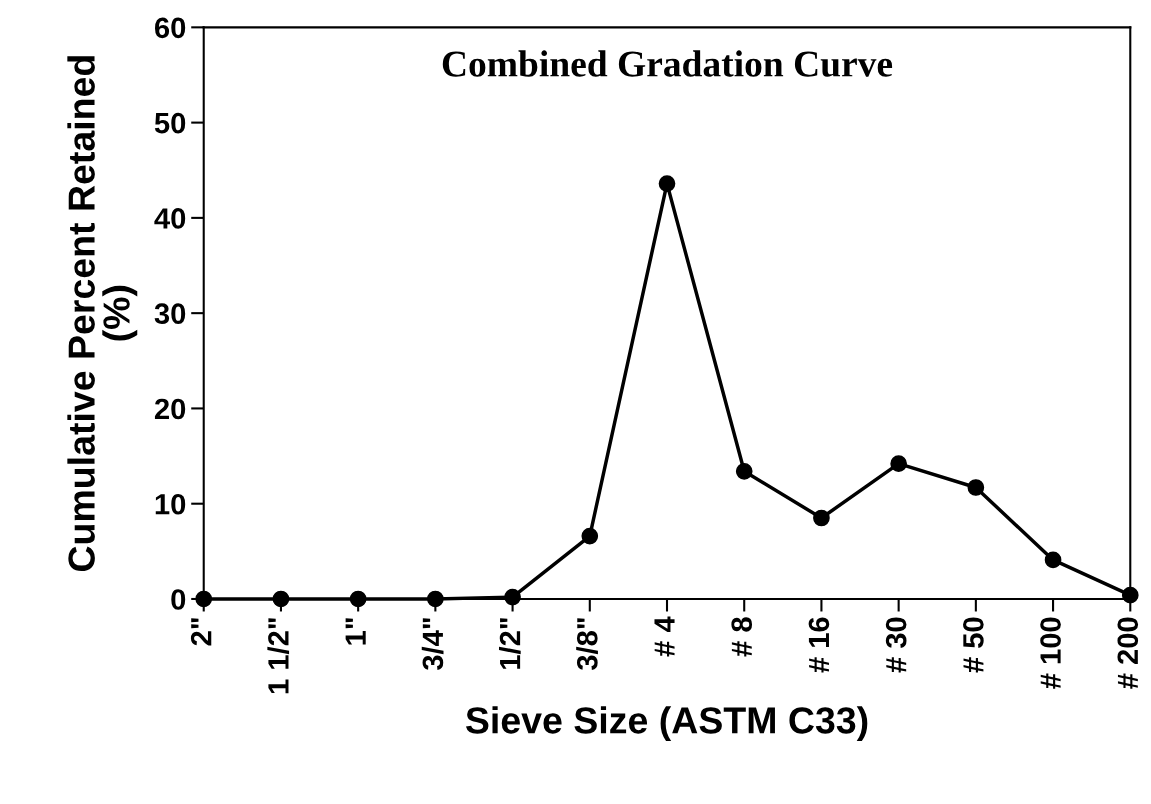 The image size is (1151, 804). Describe the element at coordinates (170, 123) in the screenshot. I see `y-tick-label: 50` at that location.